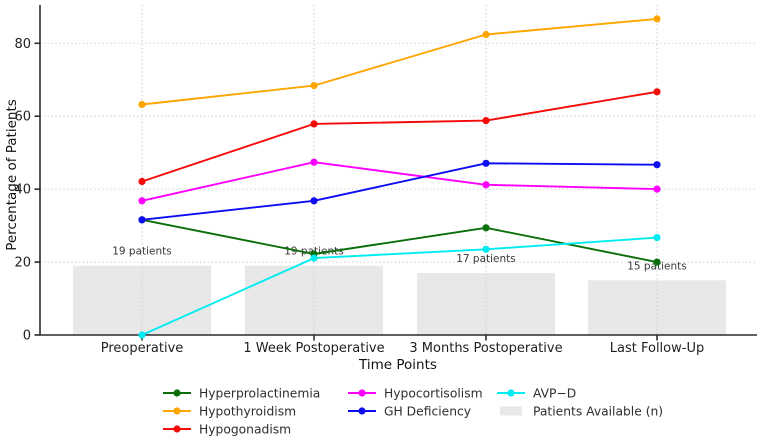 The width and height of the screenshot is (762, 446). What do you see at coordinates (22, 190) in the screenshot?
I see `y-tick-label: 40` at bounding box center [22, 190].